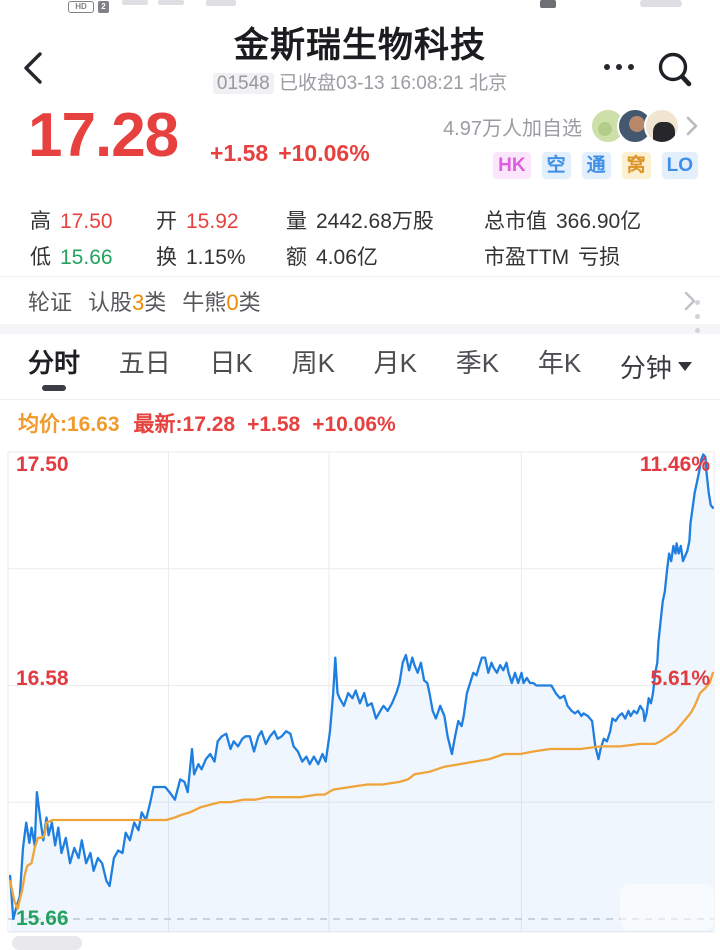  I want to click on market-tag-通: 通, so click(596, 165).